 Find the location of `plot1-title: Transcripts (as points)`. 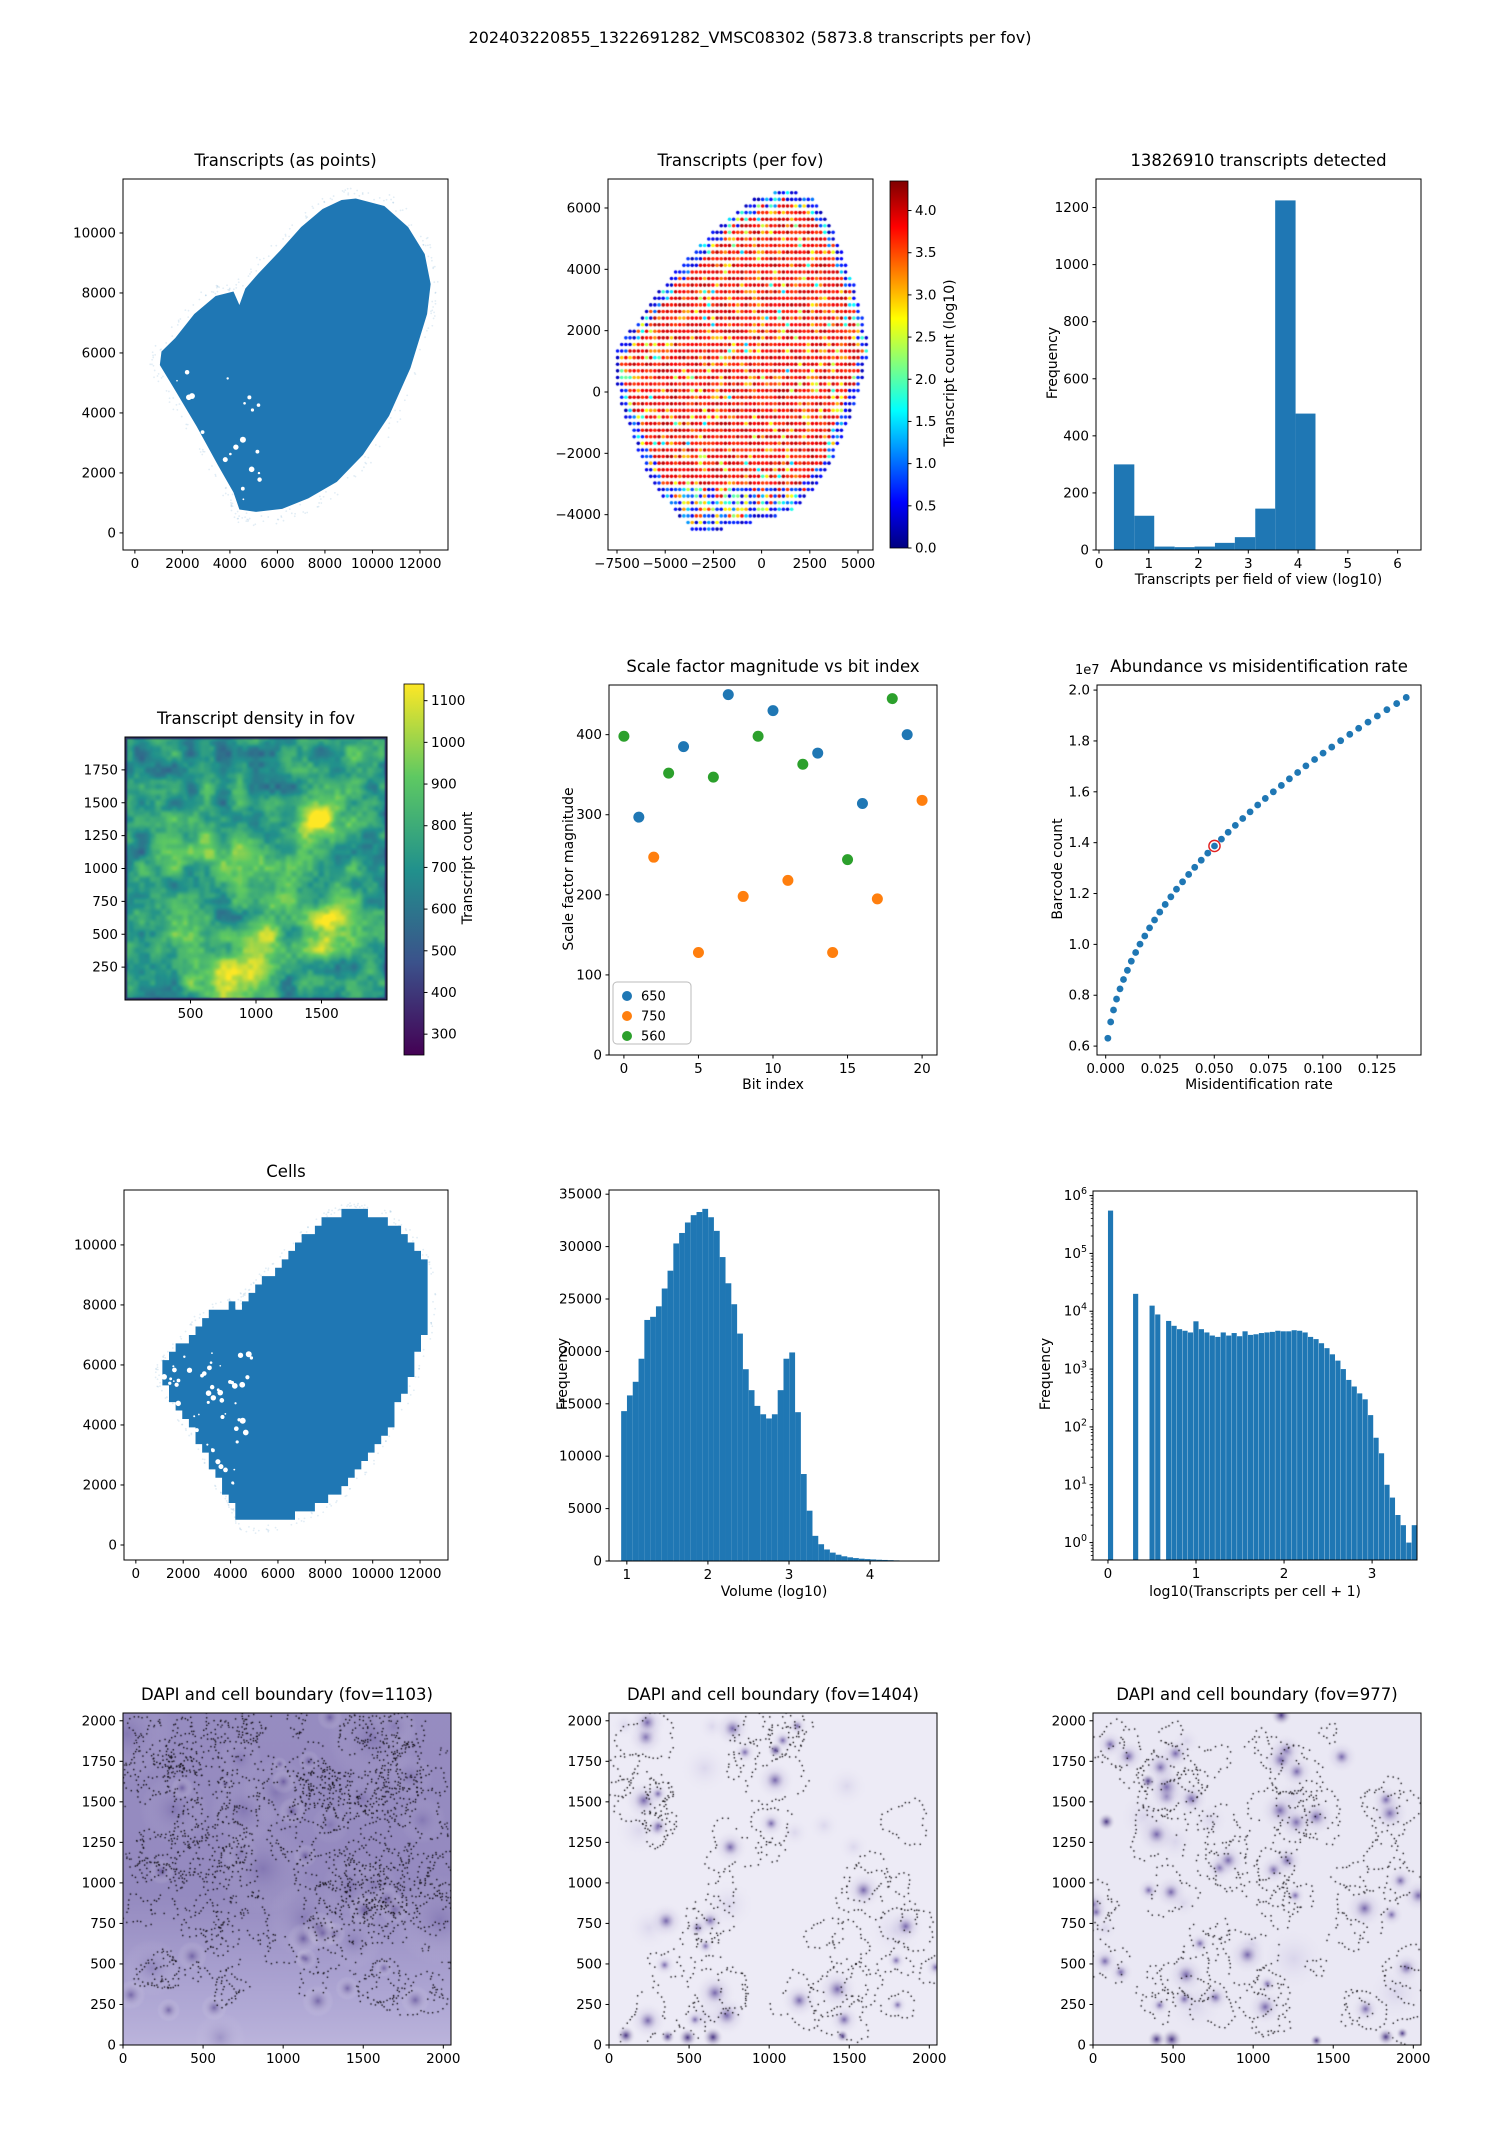

plot1-title: Transcripts (as points) is located at coordinates (285, 160).